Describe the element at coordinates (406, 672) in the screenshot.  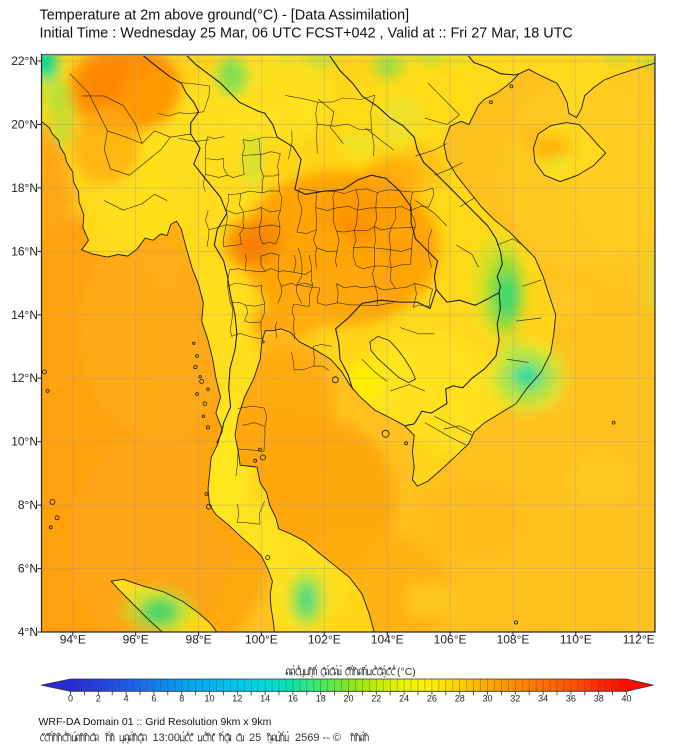
I see `svg-text: (°C)` at that location.